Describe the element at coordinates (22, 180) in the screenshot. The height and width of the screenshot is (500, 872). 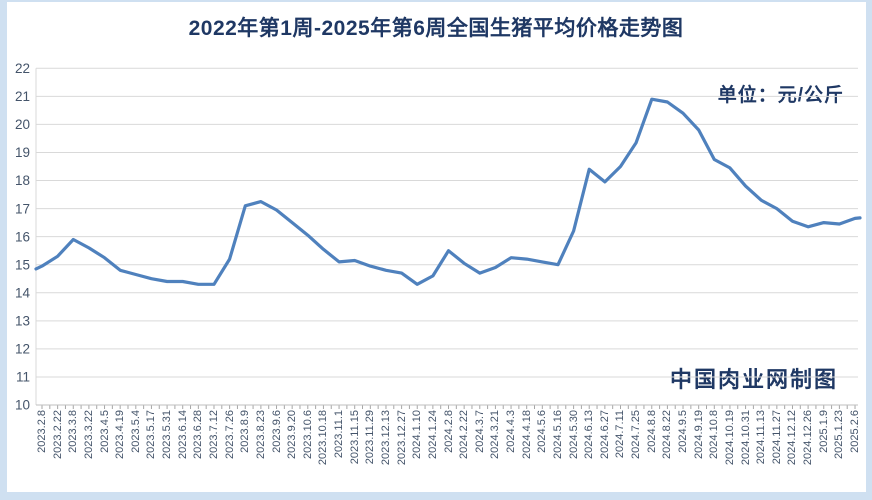
I see `y-tick-label: 18` at that location.